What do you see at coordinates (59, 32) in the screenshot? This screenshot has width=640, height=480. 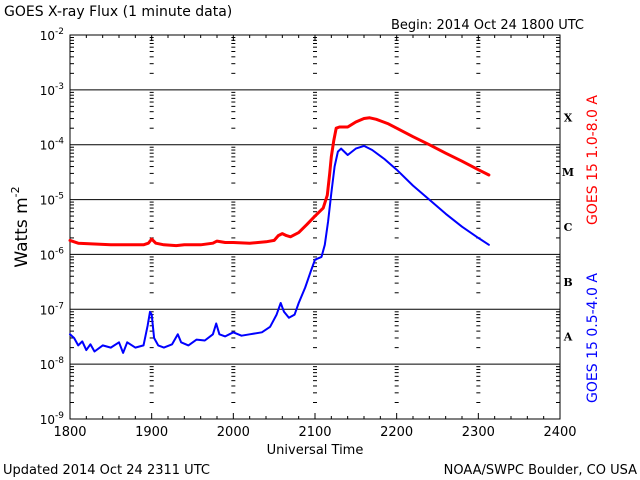 I see `y-tick-exponent: -2` at bounding box center [59, 32].